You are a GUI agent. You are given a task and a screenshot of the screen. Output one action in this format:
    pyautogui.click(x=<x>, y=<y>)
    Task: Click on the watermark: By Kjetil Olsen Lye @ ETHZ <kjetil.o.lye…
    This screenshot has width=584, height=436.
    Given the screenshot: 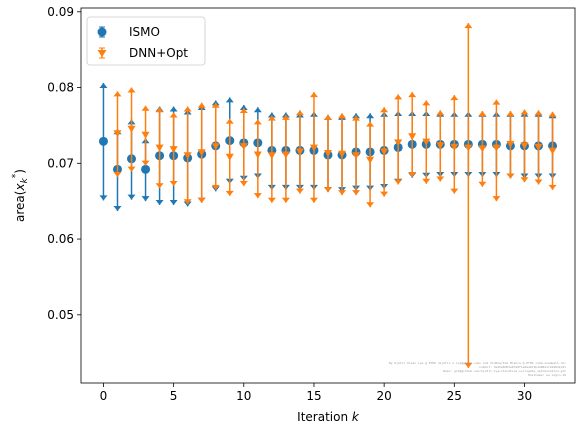 What is the action you would take?
    pyautogui.click(x=477, y=369)
    